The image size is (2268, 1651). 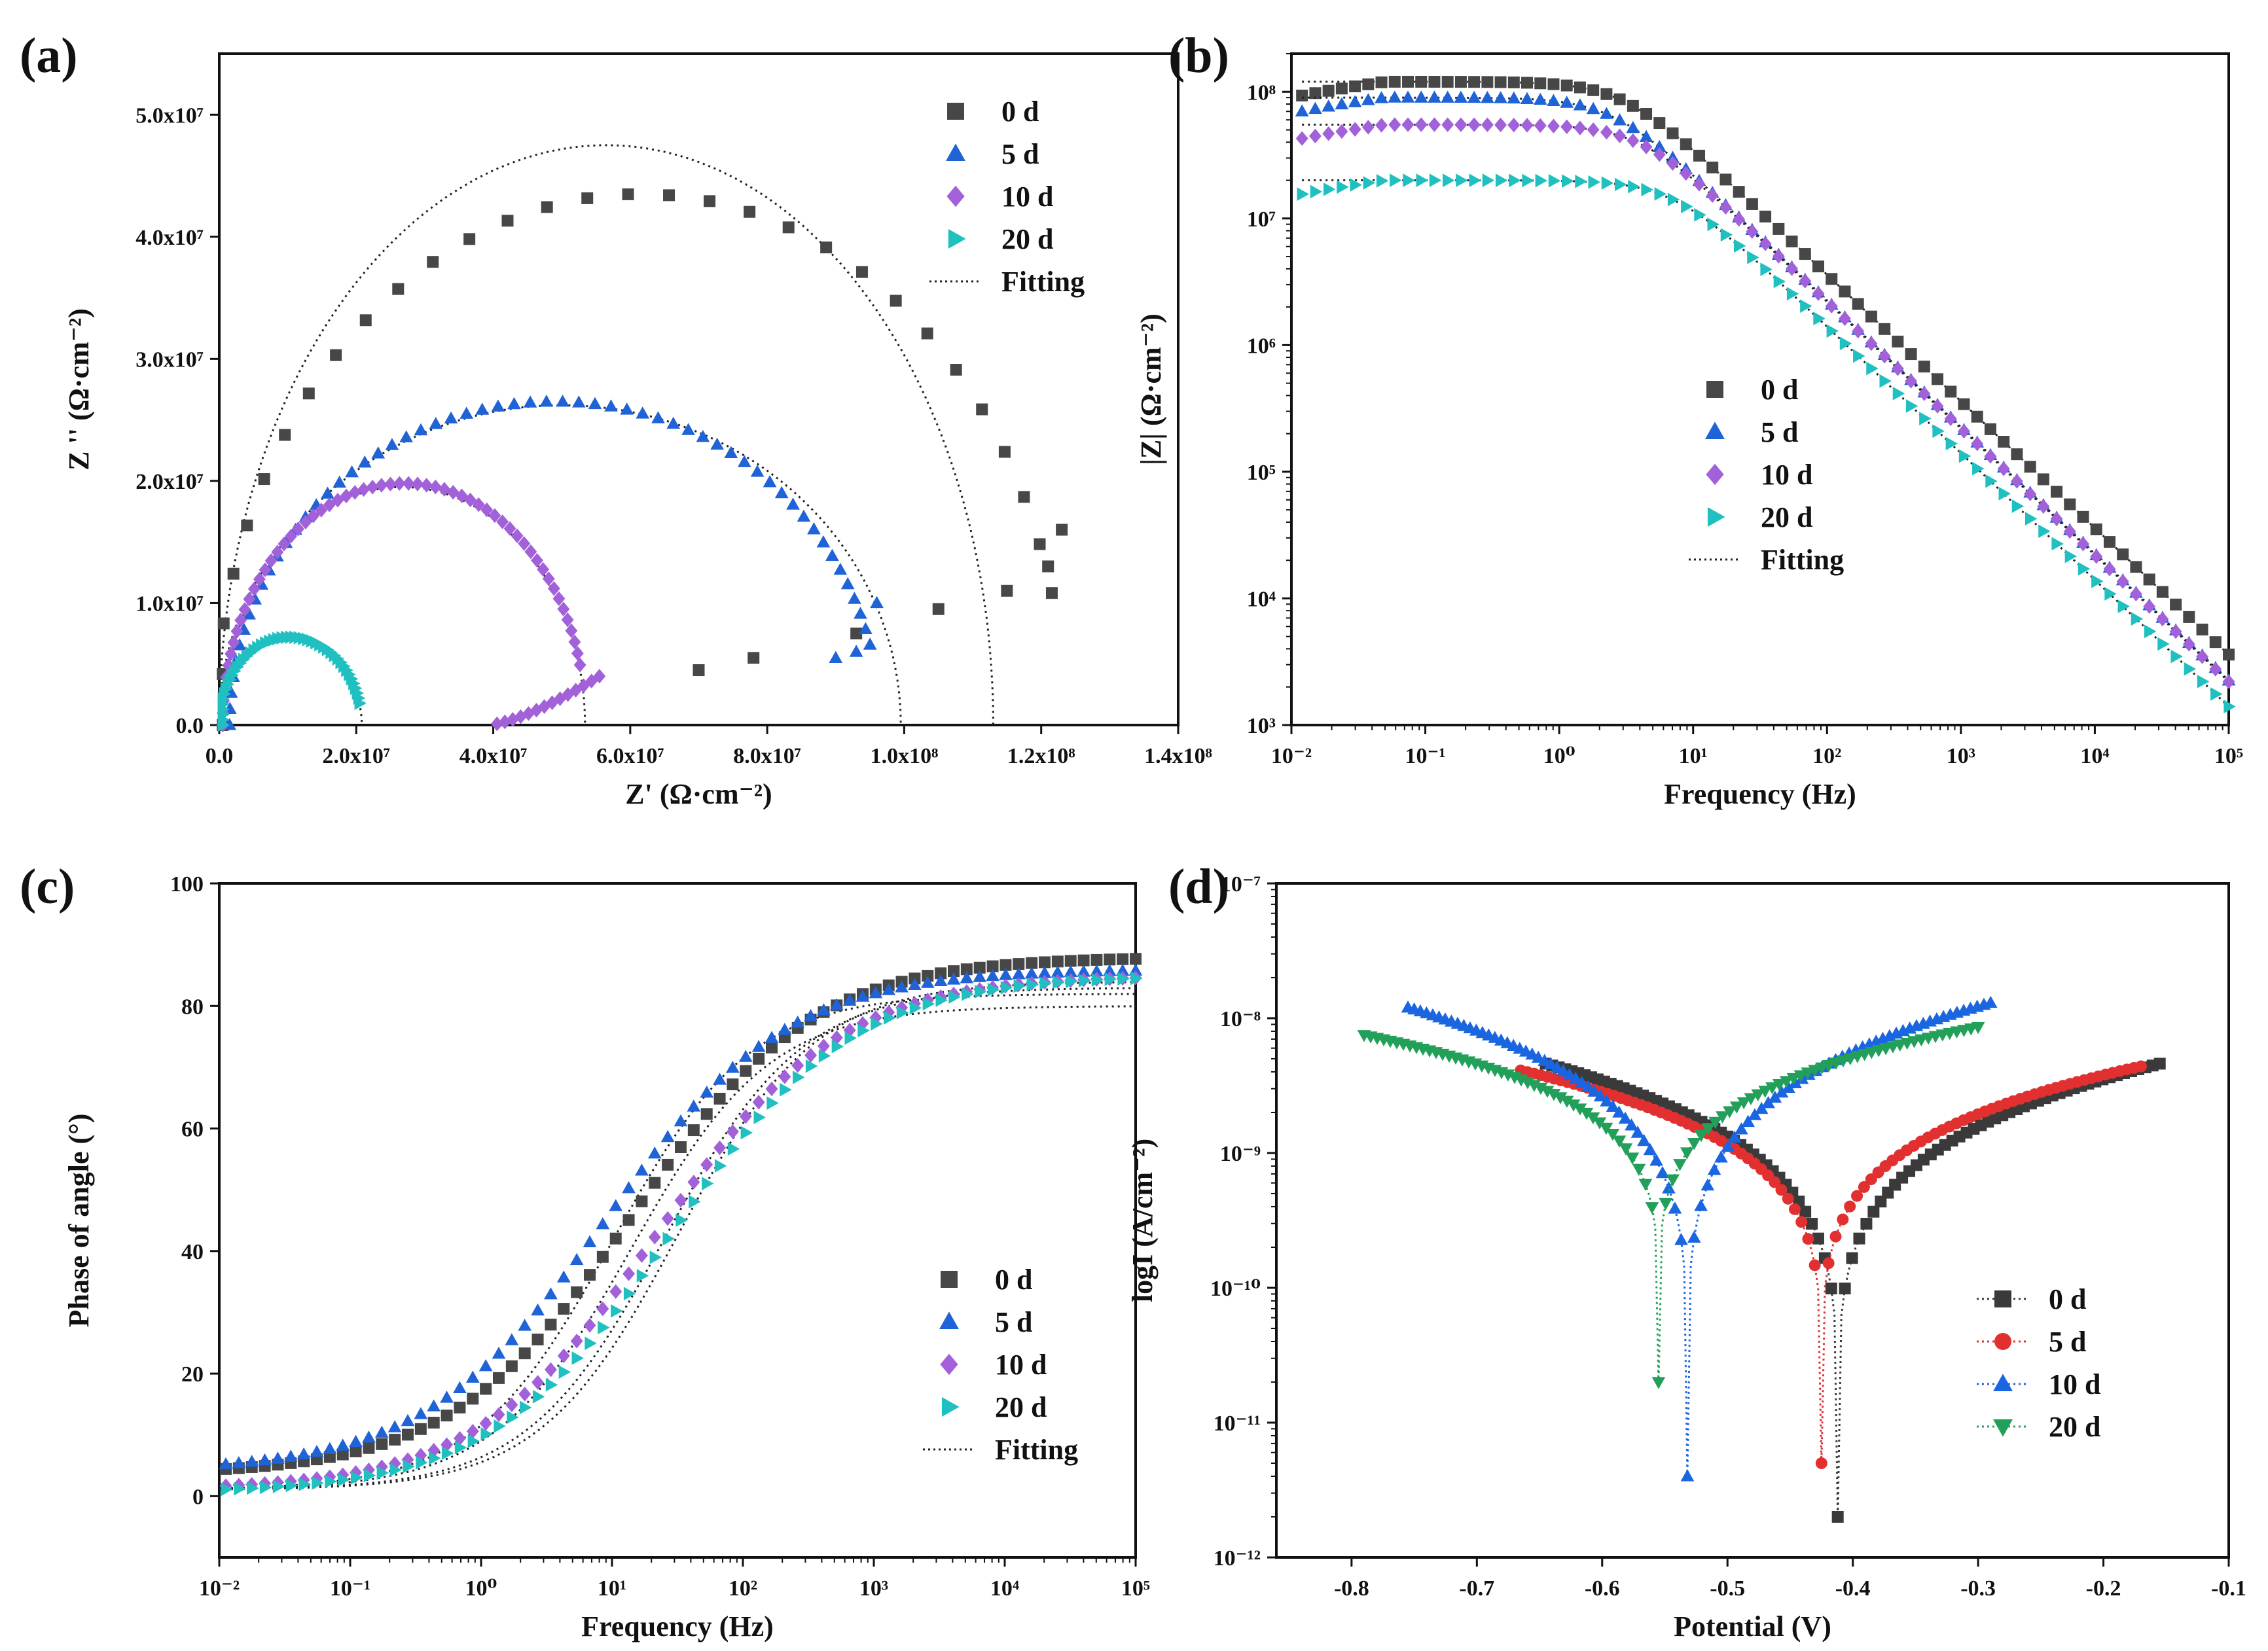 What do you see at coordinates (481, 1589) in the screenshot?
I see `panel-c-xtick-label: 10⁰` at bounding box center [481, 1589].